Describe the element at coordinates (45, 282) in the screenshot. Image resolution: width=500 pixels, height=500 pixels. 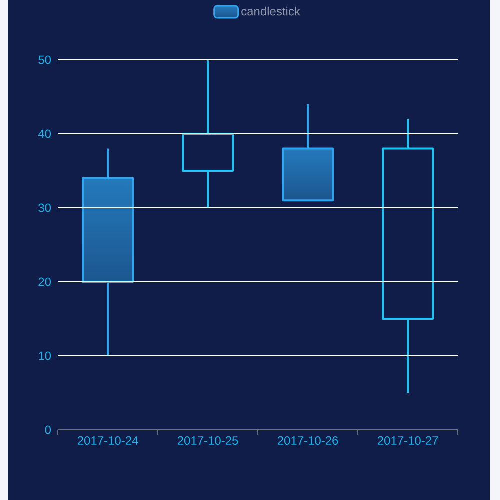
I see `y-tick-label: 20` at that location.